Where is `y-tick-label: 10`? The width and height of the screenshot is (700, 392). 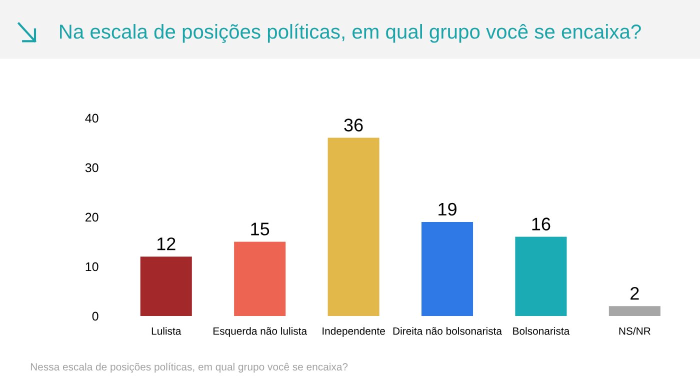
y-tick-label: 10 is located at coordinates (92, 267).